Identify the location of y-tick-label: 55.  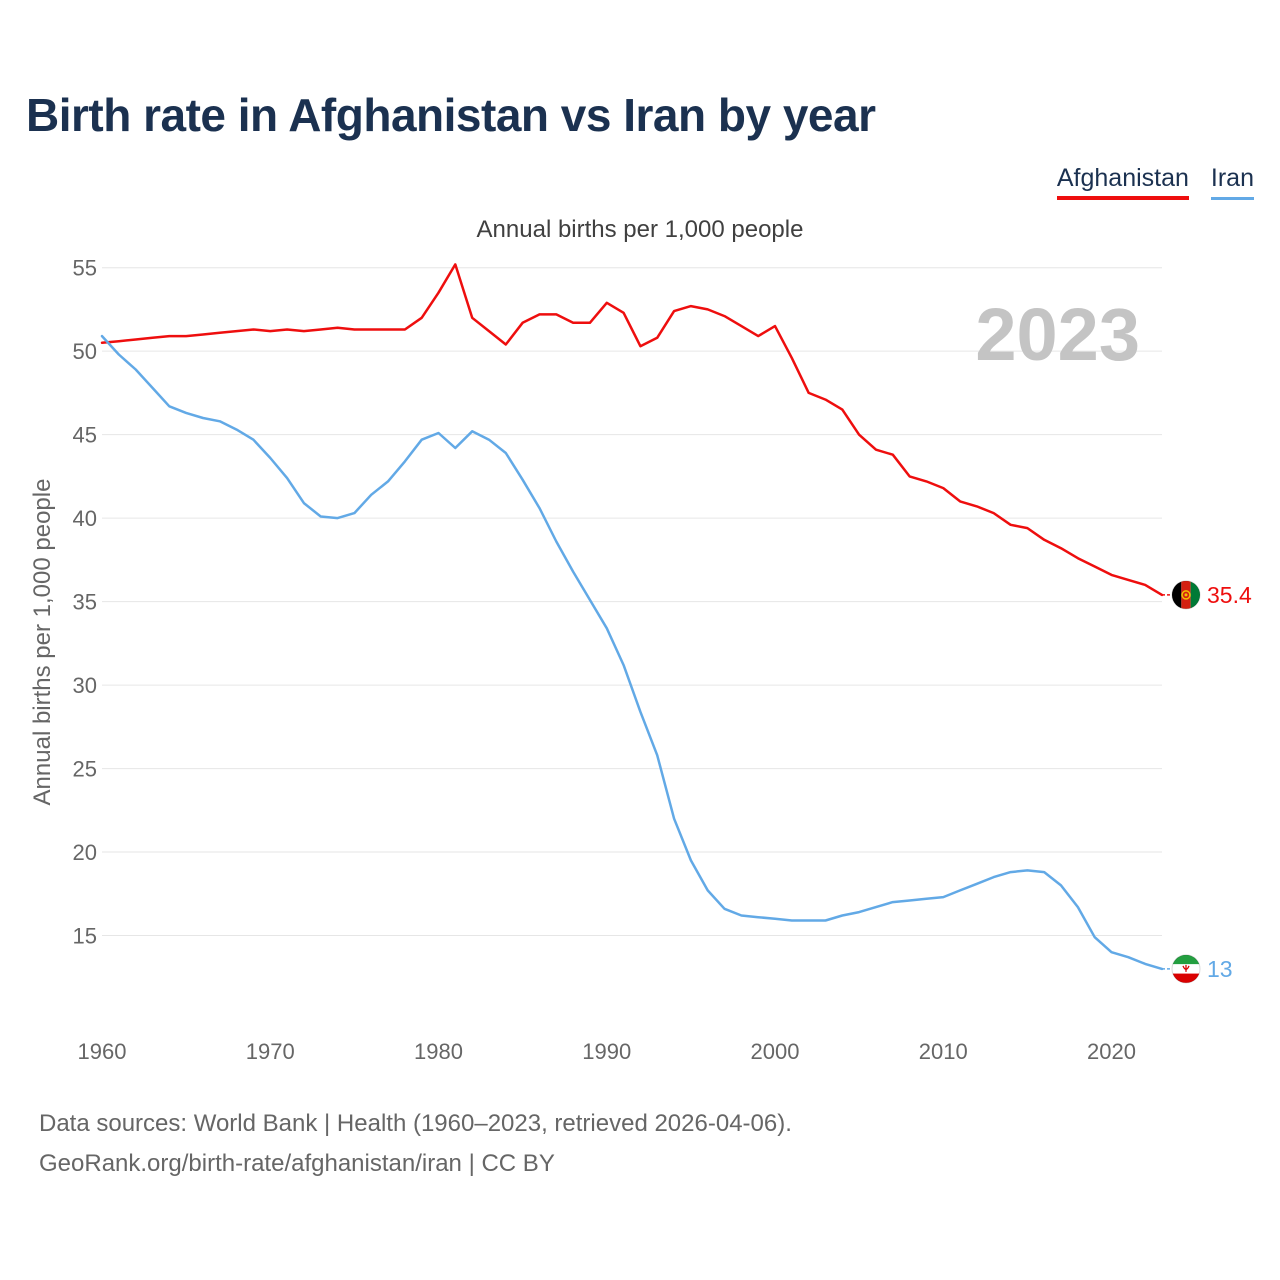
(85, 268).